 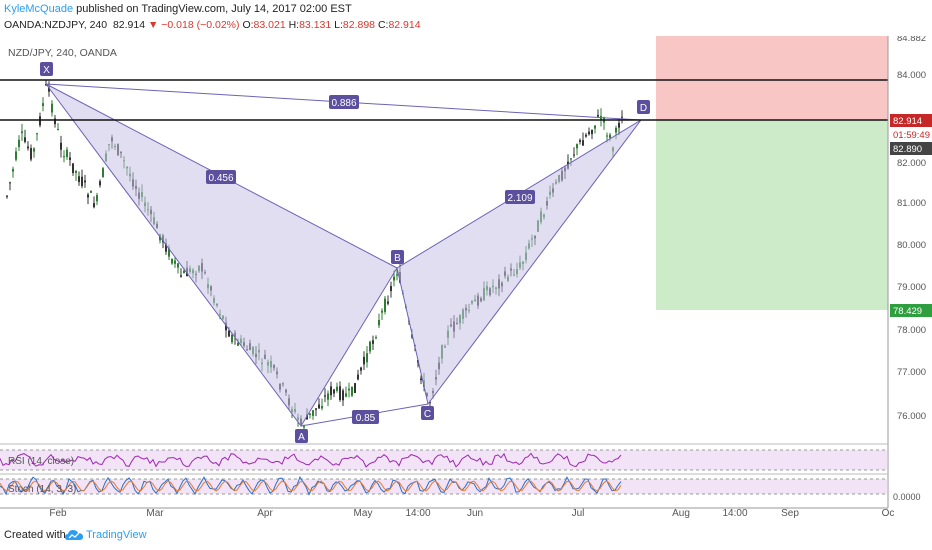 What do you see at coordinates (39, 9) in the screenshot?
I see `author-link: KyleMcQuade` at bounding box center [39, 9].